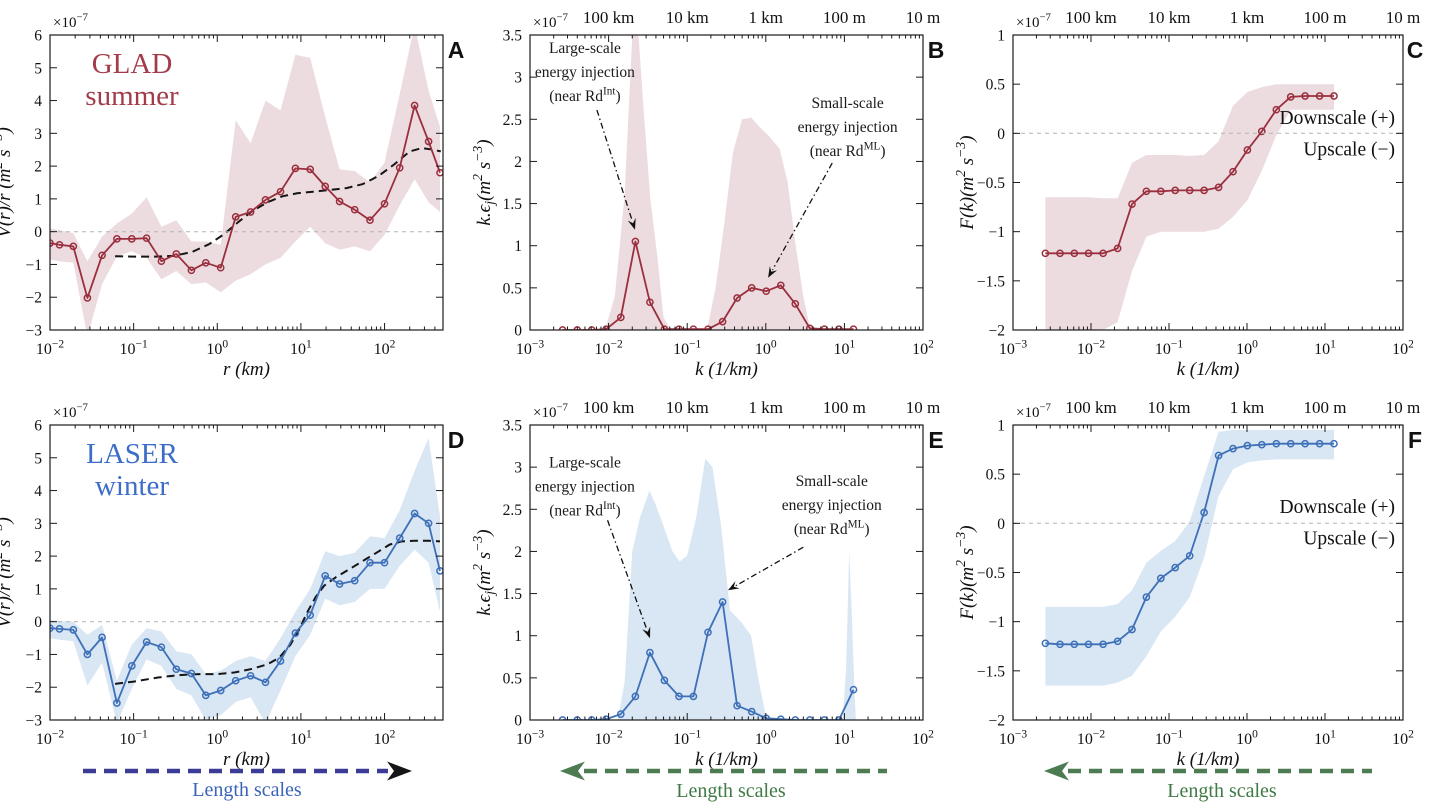 Image resolution: width=1429 pixels, height=806 pixels. Describe the element at coordinates (991, 573) in the screenshot. I see `svg-text: −0.5` at that location.